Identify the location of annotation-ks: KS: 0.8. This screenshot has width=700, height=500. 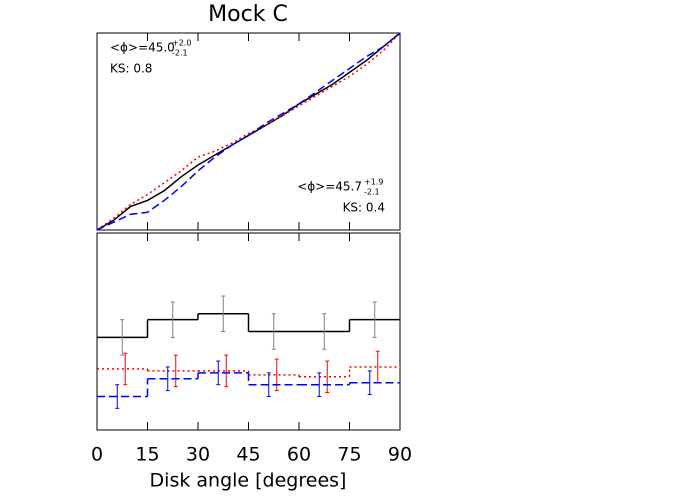
(131, 69).